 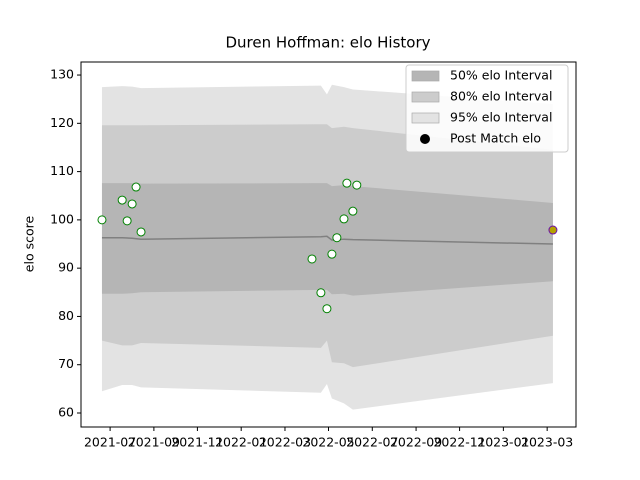 I want to click on chart-title: Duren Hoffman: elo History, so click(x=327, y=43).